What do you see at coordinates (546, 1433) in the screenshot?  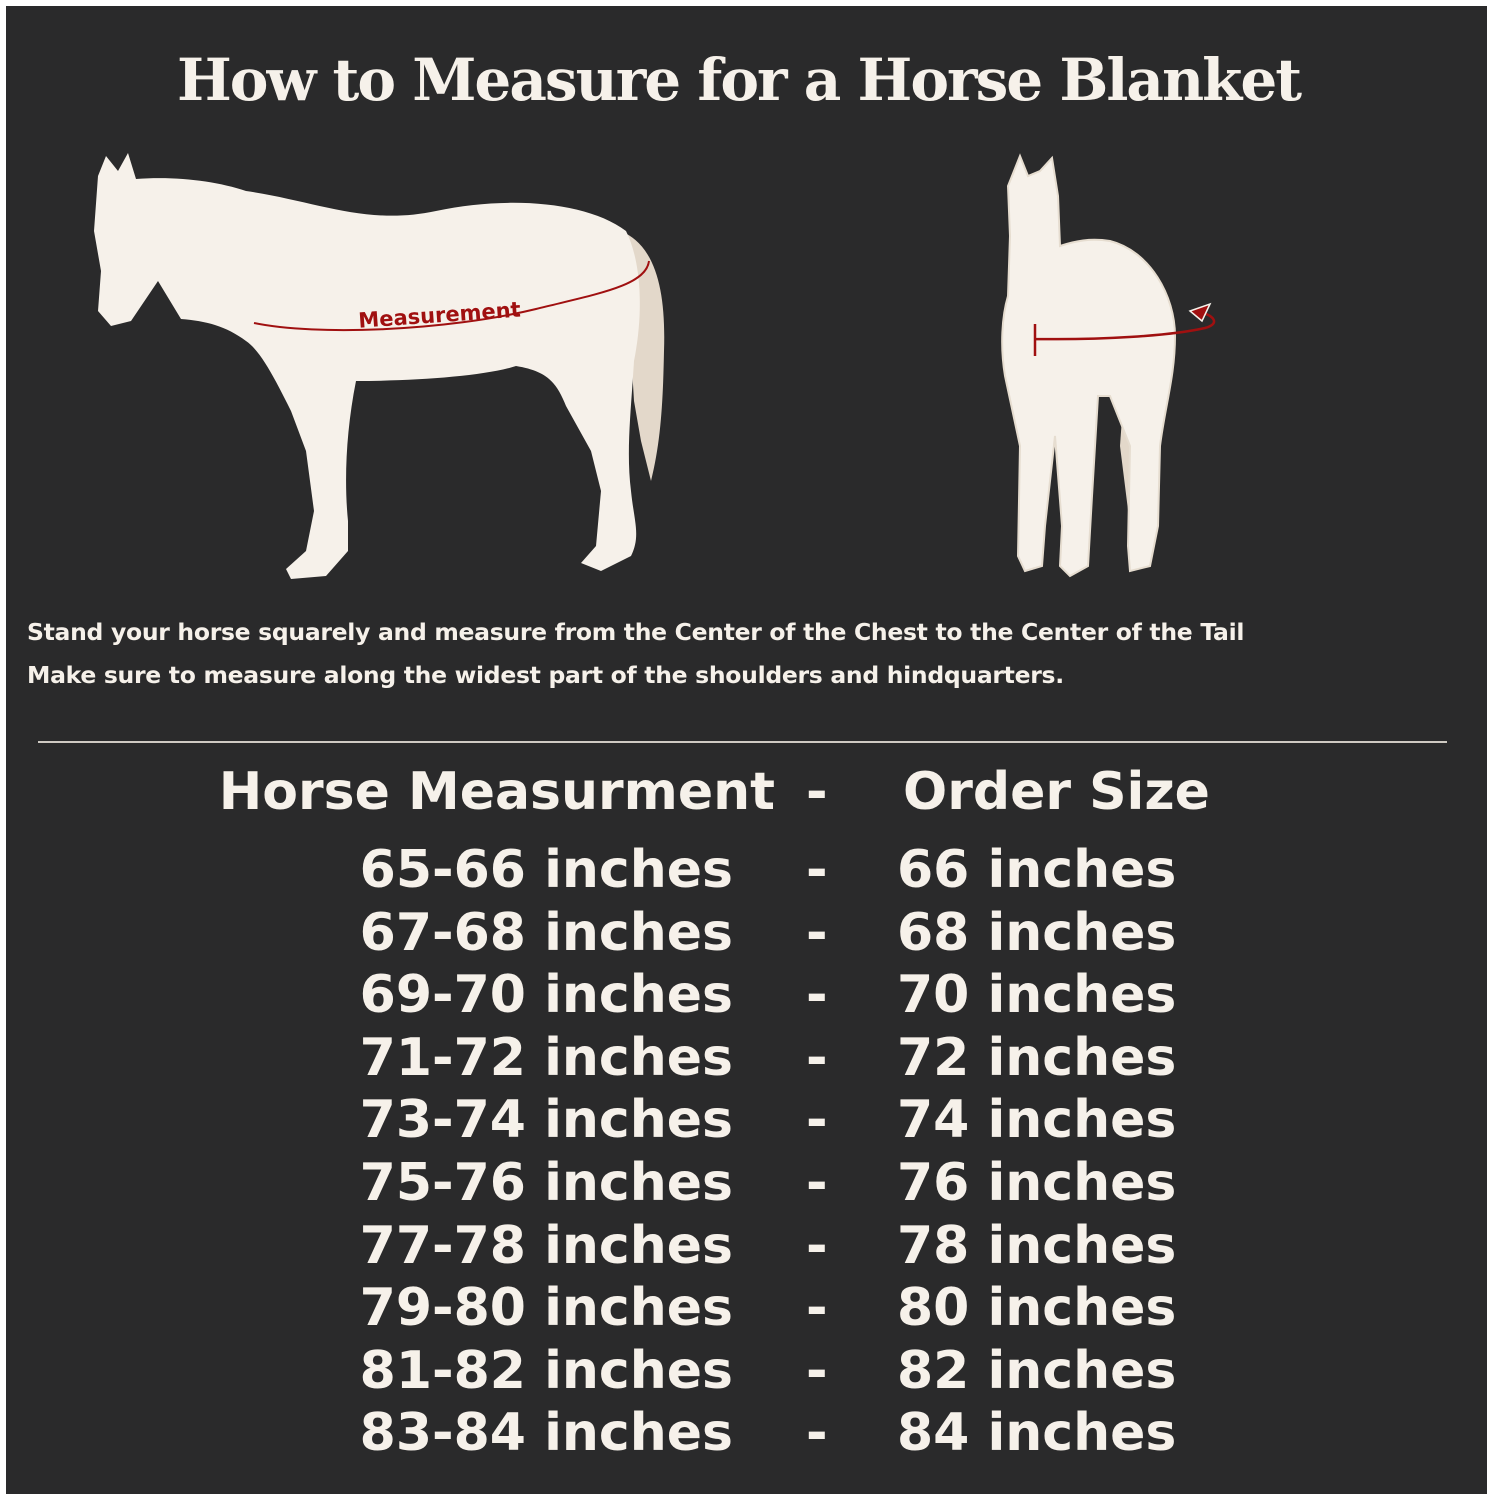 I see `row-measurement: 83-84 inches` at bounding box center [546, 1433].